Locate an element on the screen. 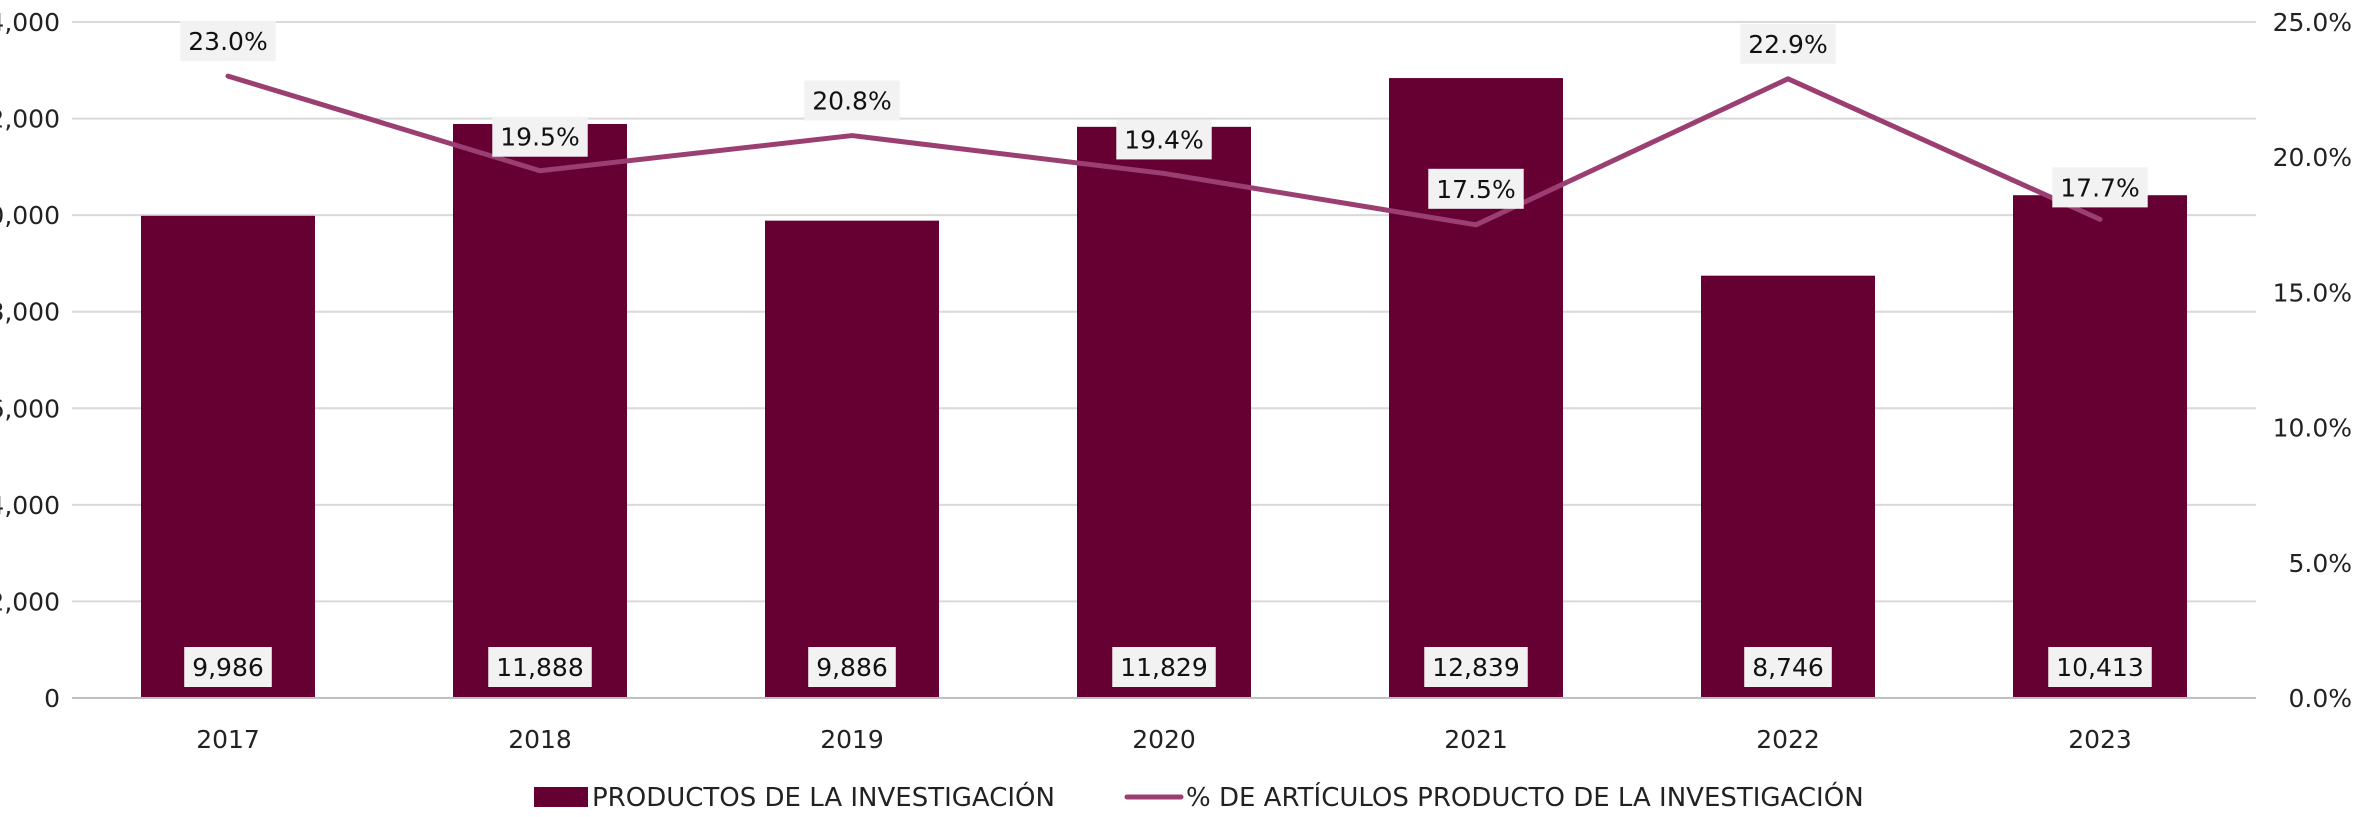  bar-value-label-text: 8,746 is located at coordinates (1788, 667).